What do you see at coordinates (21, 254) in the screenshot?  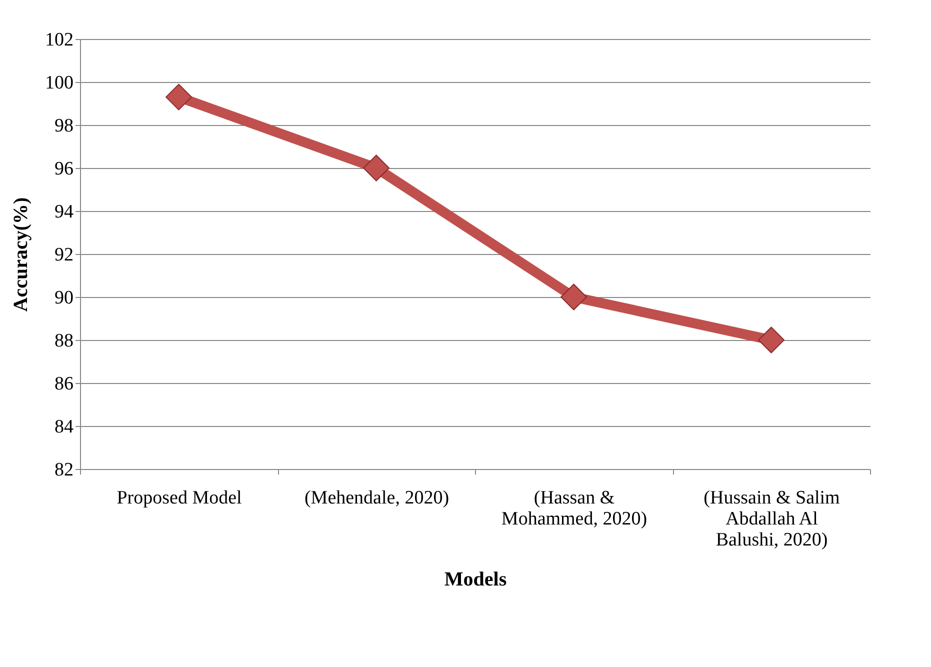 I see `y-axis-title: Accuracy(%)` at bounding box center [21, 254].